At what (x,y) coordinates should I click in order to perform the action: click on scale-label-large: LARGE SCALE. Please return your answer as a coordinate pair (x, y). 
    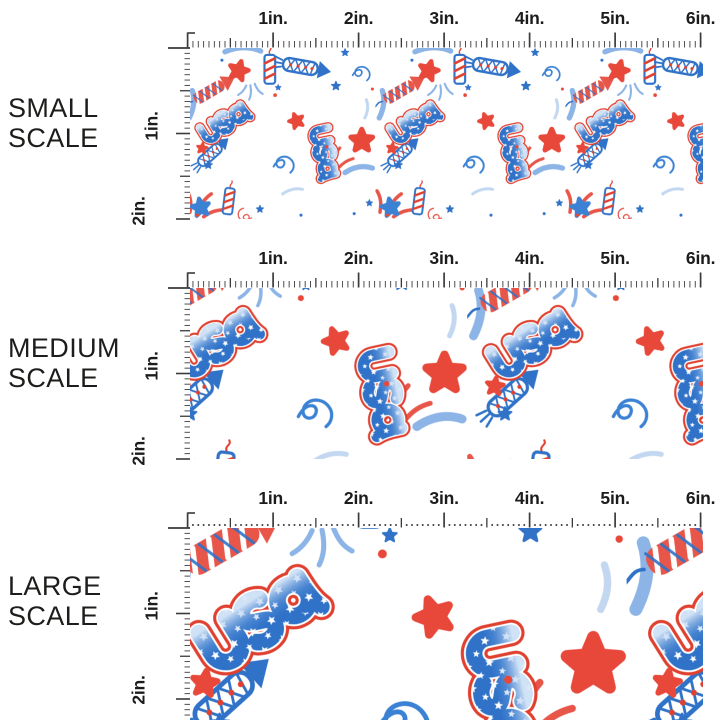
    Looking at the image, I should click on (55, 601).